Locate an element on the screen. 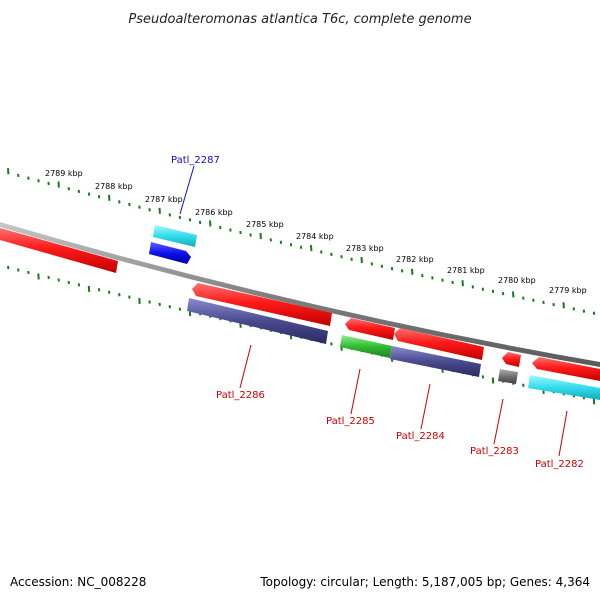  tick-label-2784: 2784 kbp is located at coordinates (315, 236).